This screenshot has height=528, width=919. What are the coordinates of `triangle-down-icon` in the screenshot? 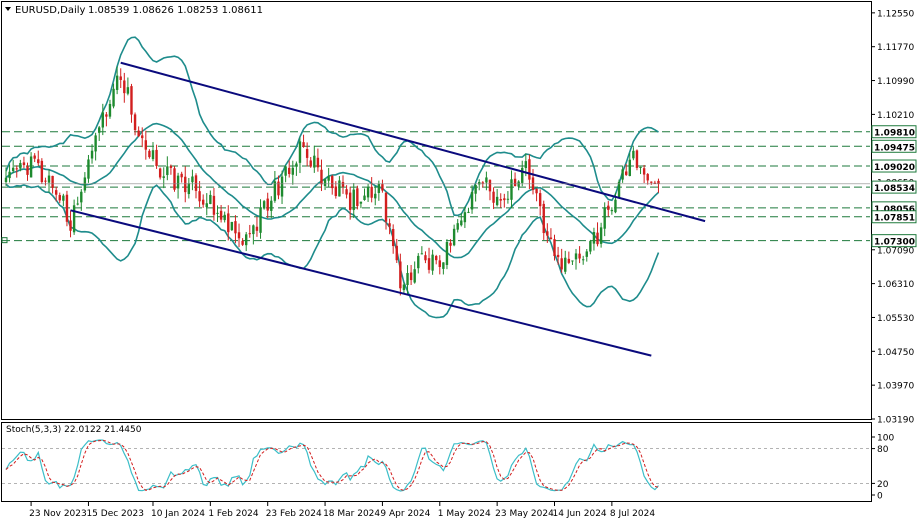 It's located at (8, 9).